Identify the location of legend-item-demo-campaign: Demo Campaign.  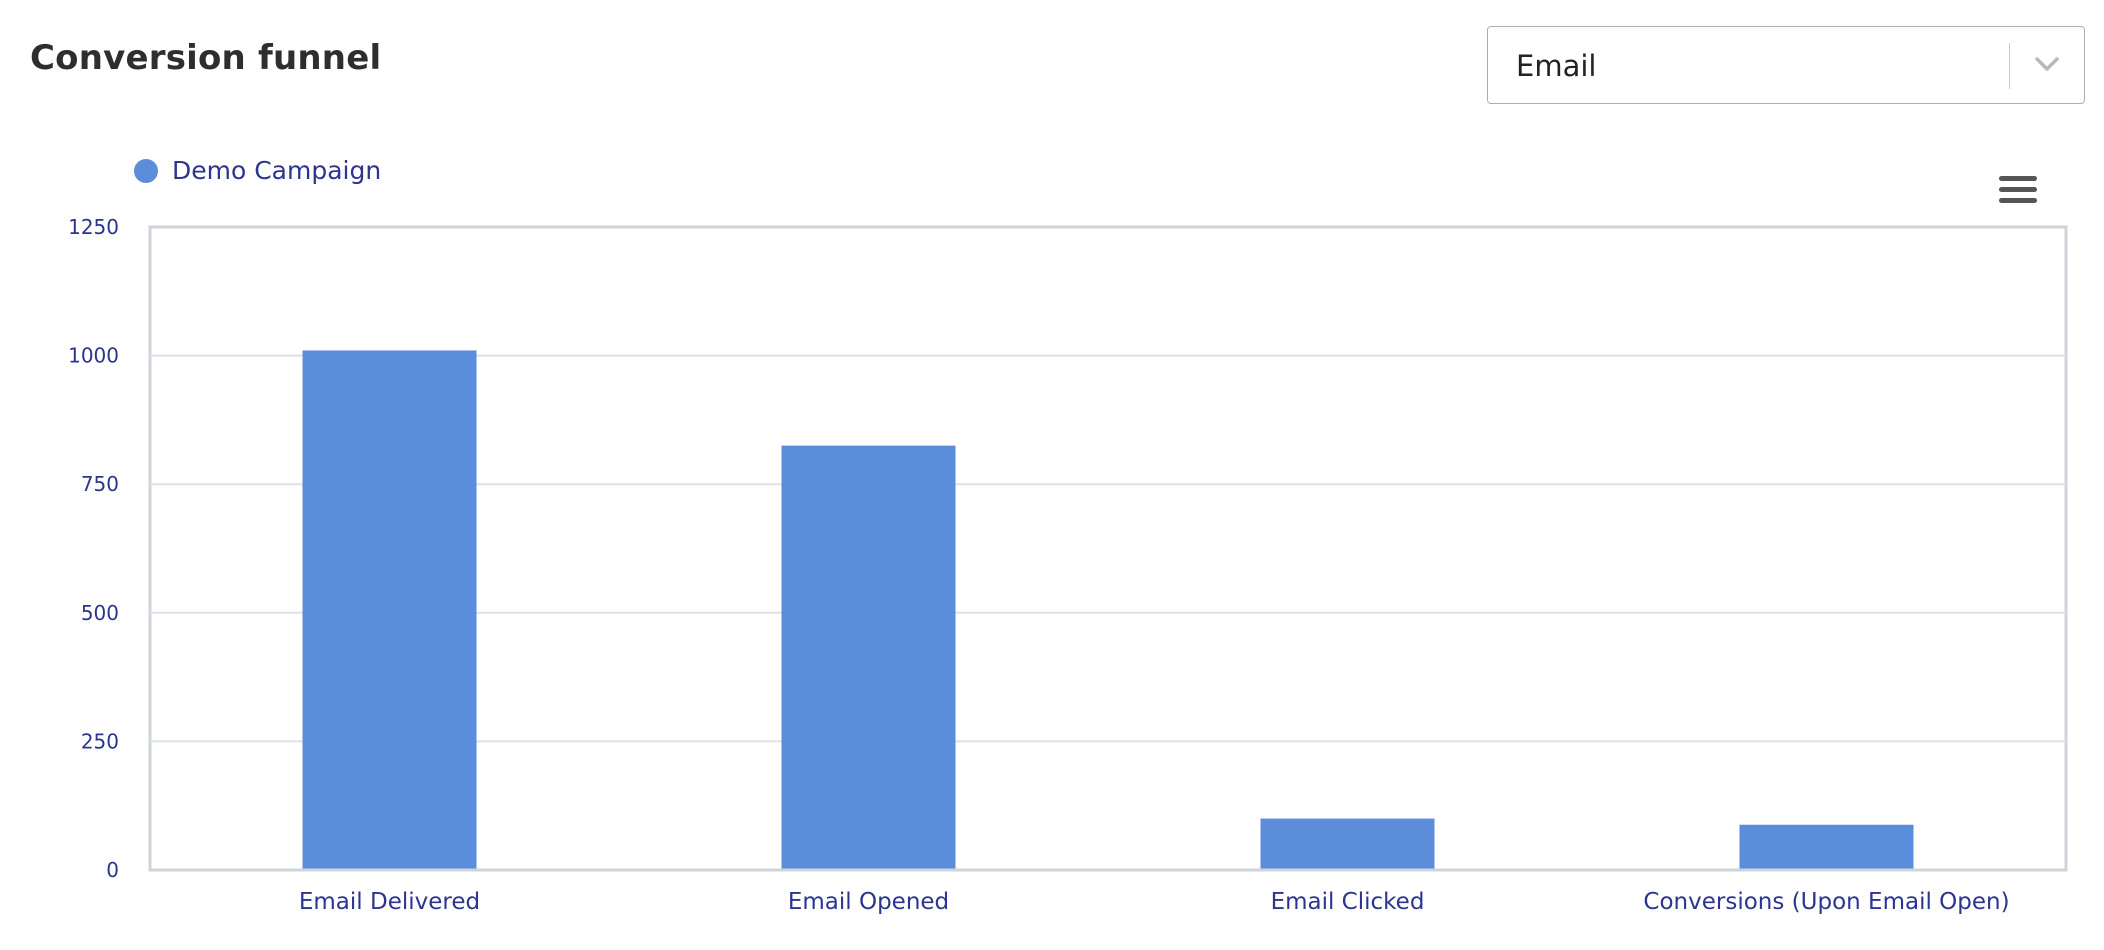
(257, 170).